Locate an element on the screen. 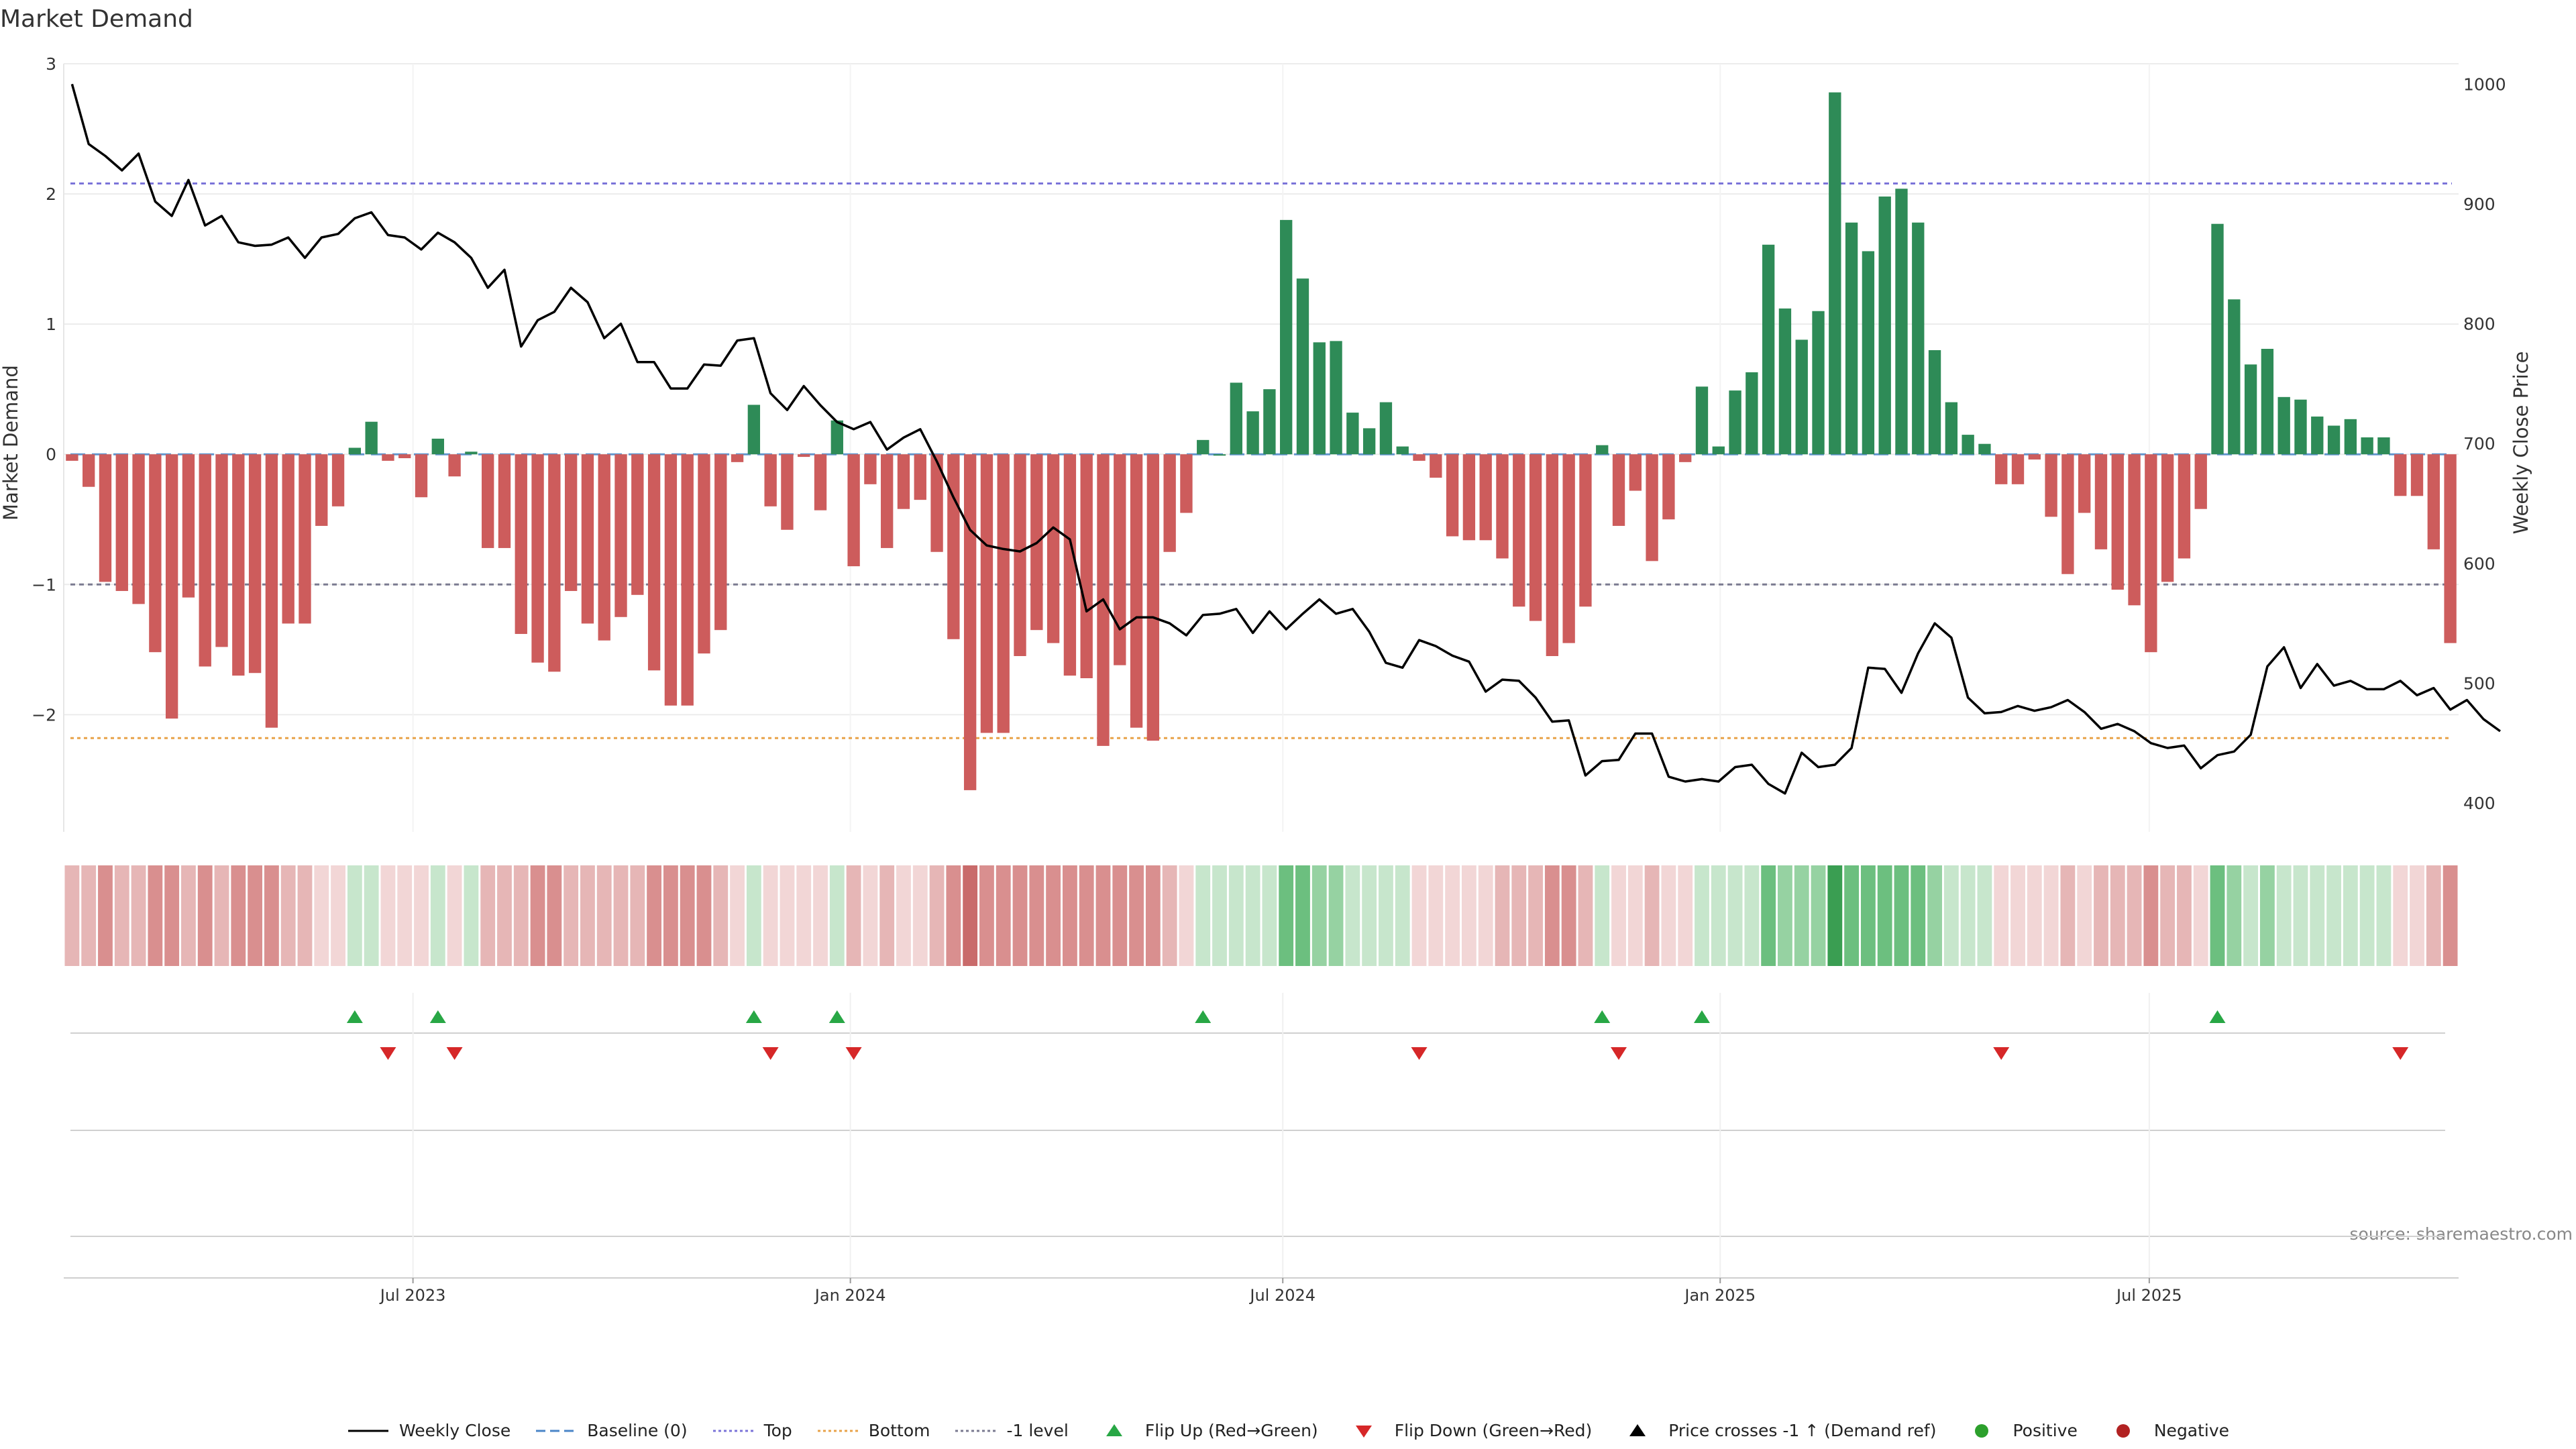 This screenshot has height=1449, width=2576. legend-label: Negative is located at coordinates (2191, 1430).